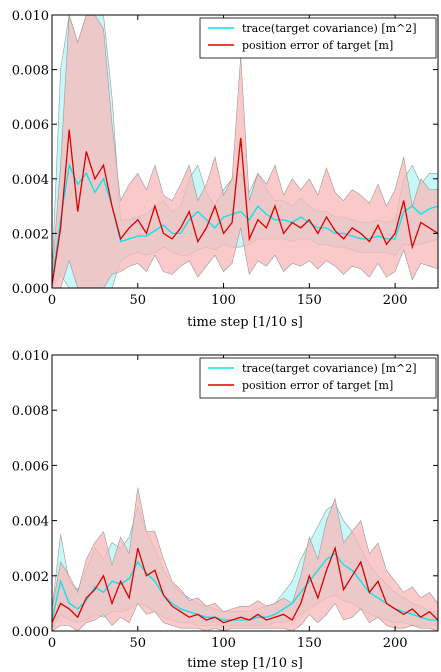  Describe the element at coordinates (317, 45) in the screenshot. I see `chart-top-legend-label-1: position error of target [m]` at that location.